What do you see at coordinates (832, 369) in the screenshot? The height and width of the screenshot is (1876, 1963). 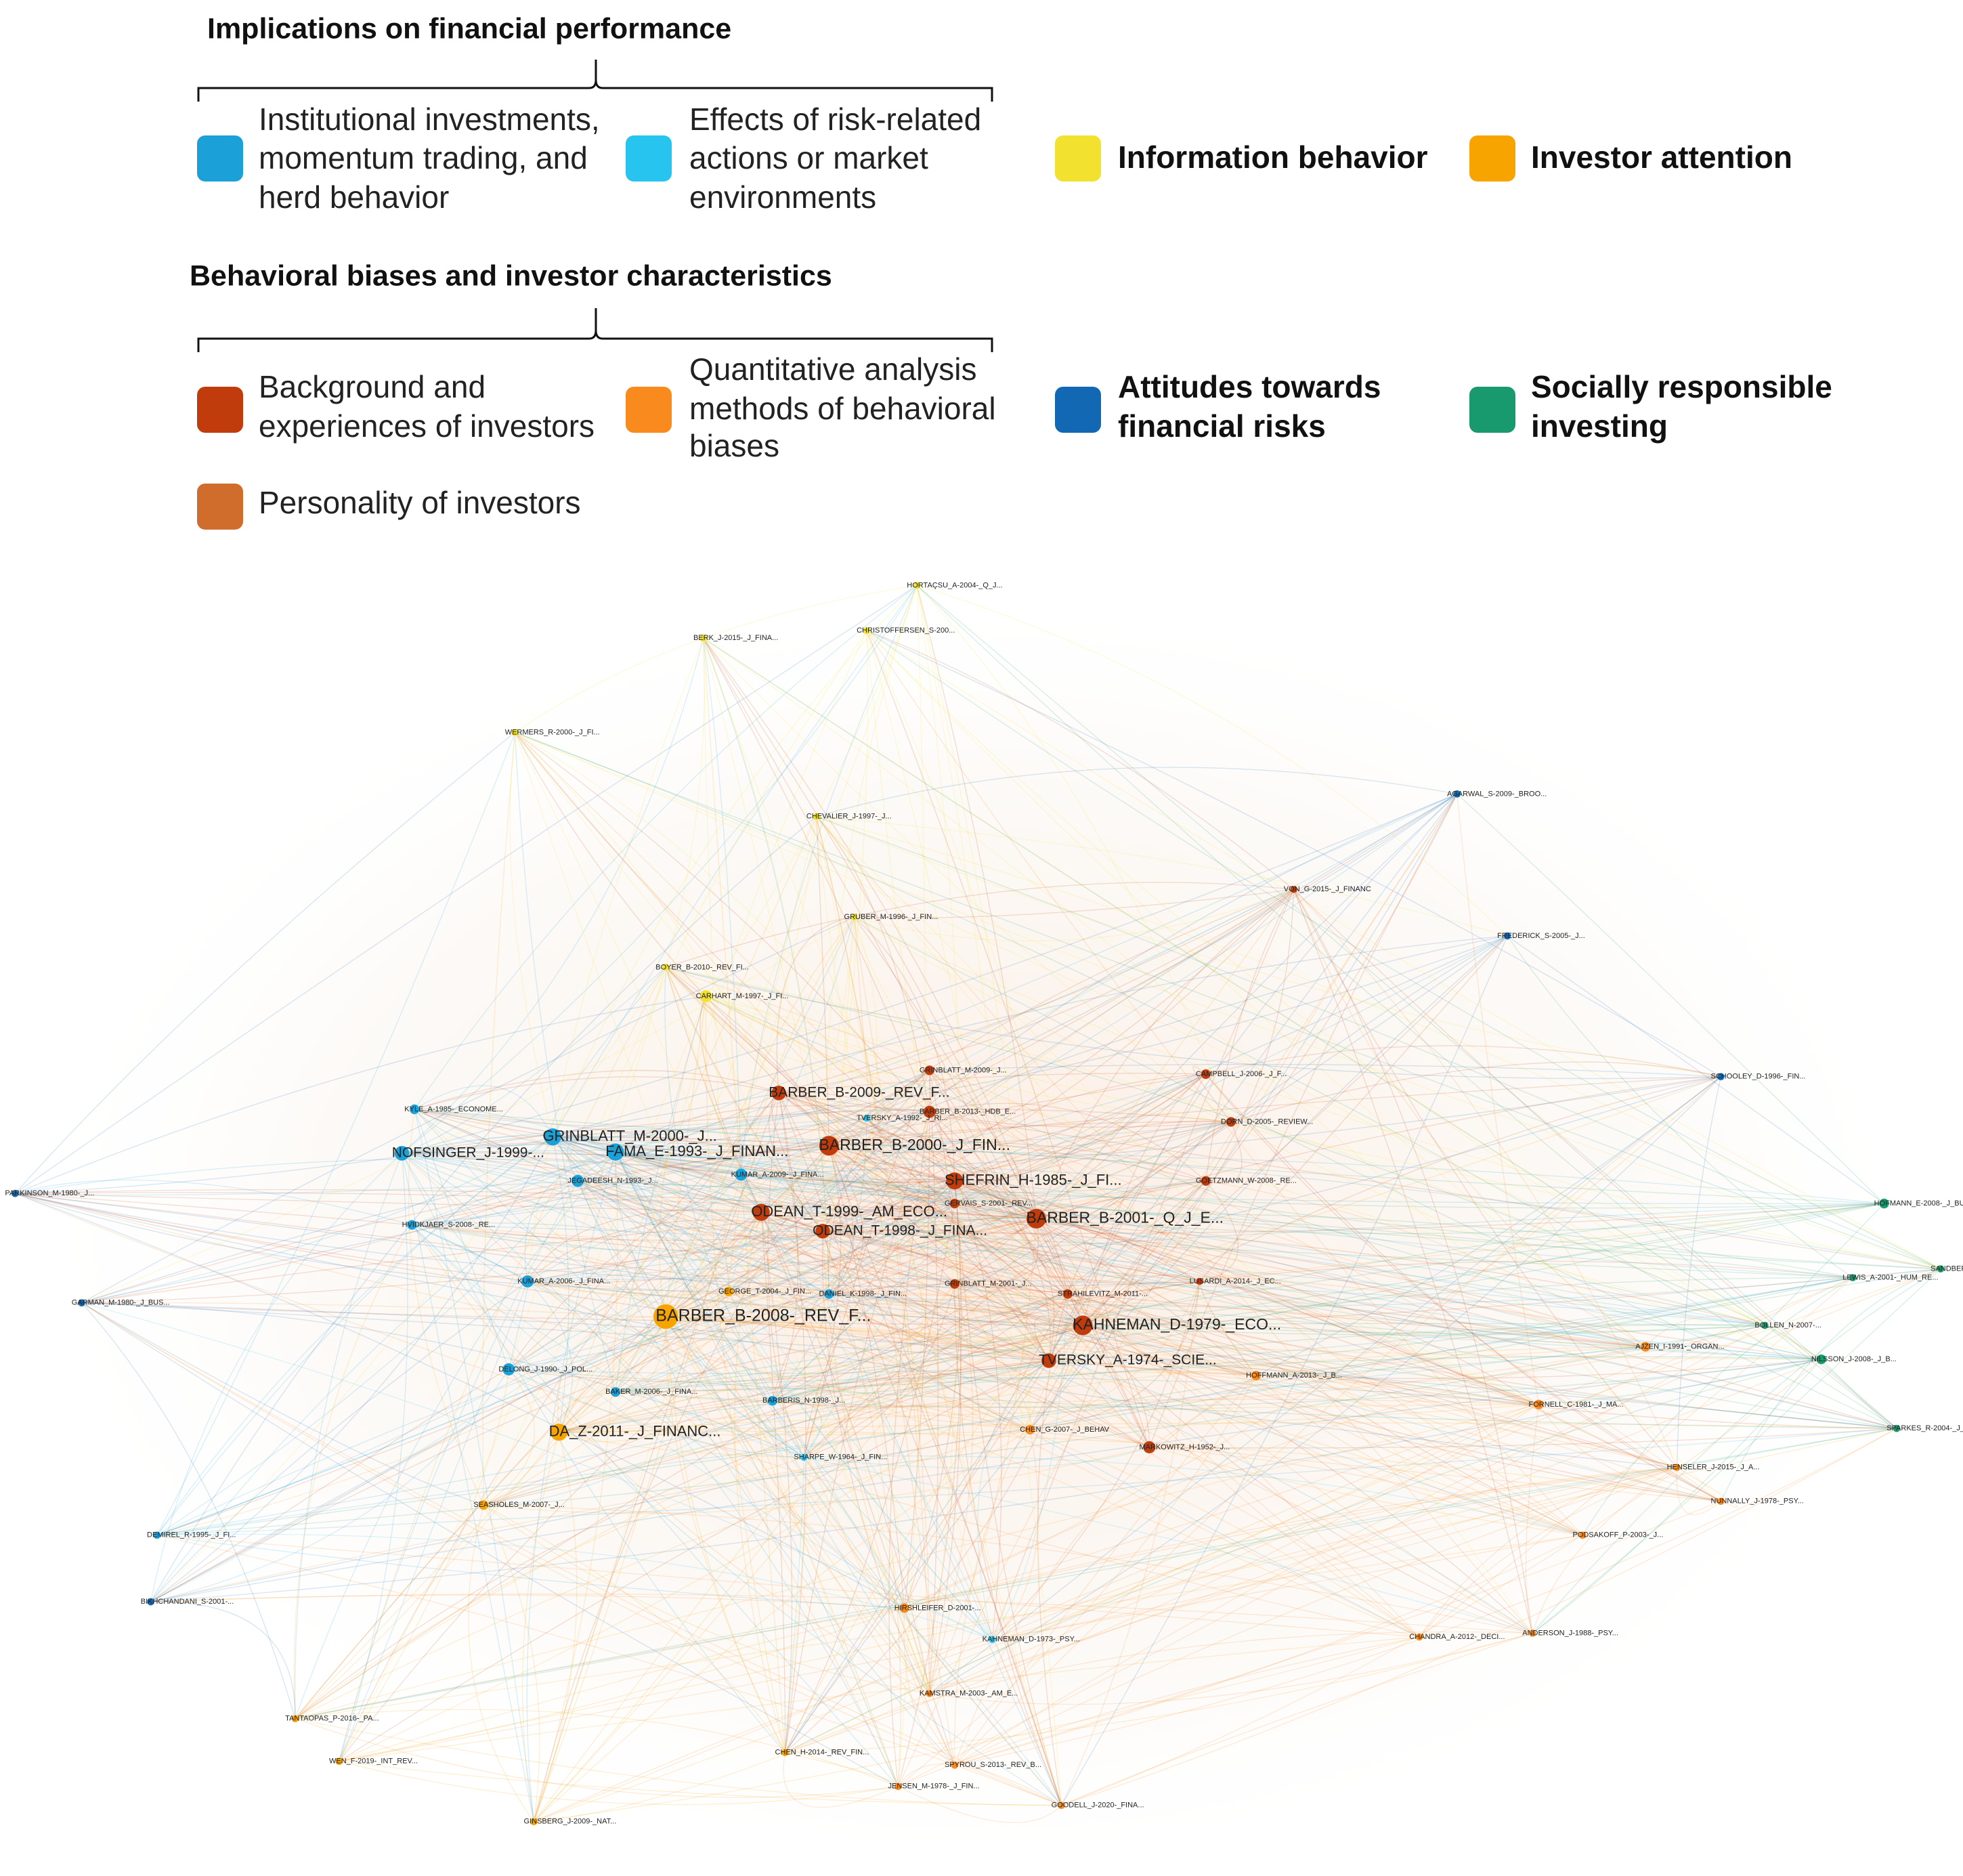 I see `legend-label: Quantitative analysis` at bounding box center [832, 369].